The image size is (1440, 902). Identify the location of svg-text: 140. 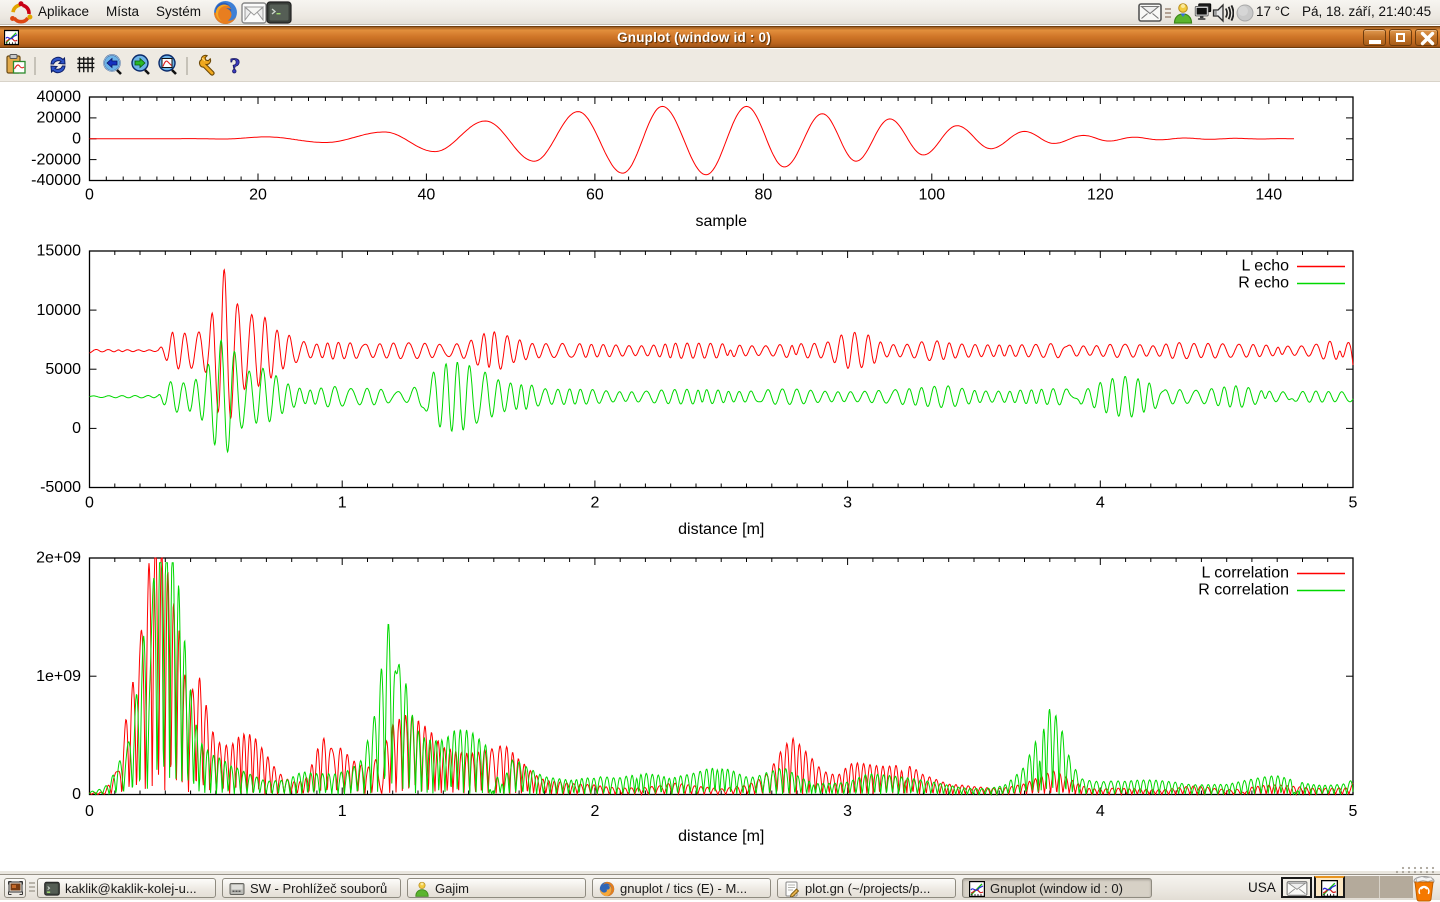
(1268, 195).